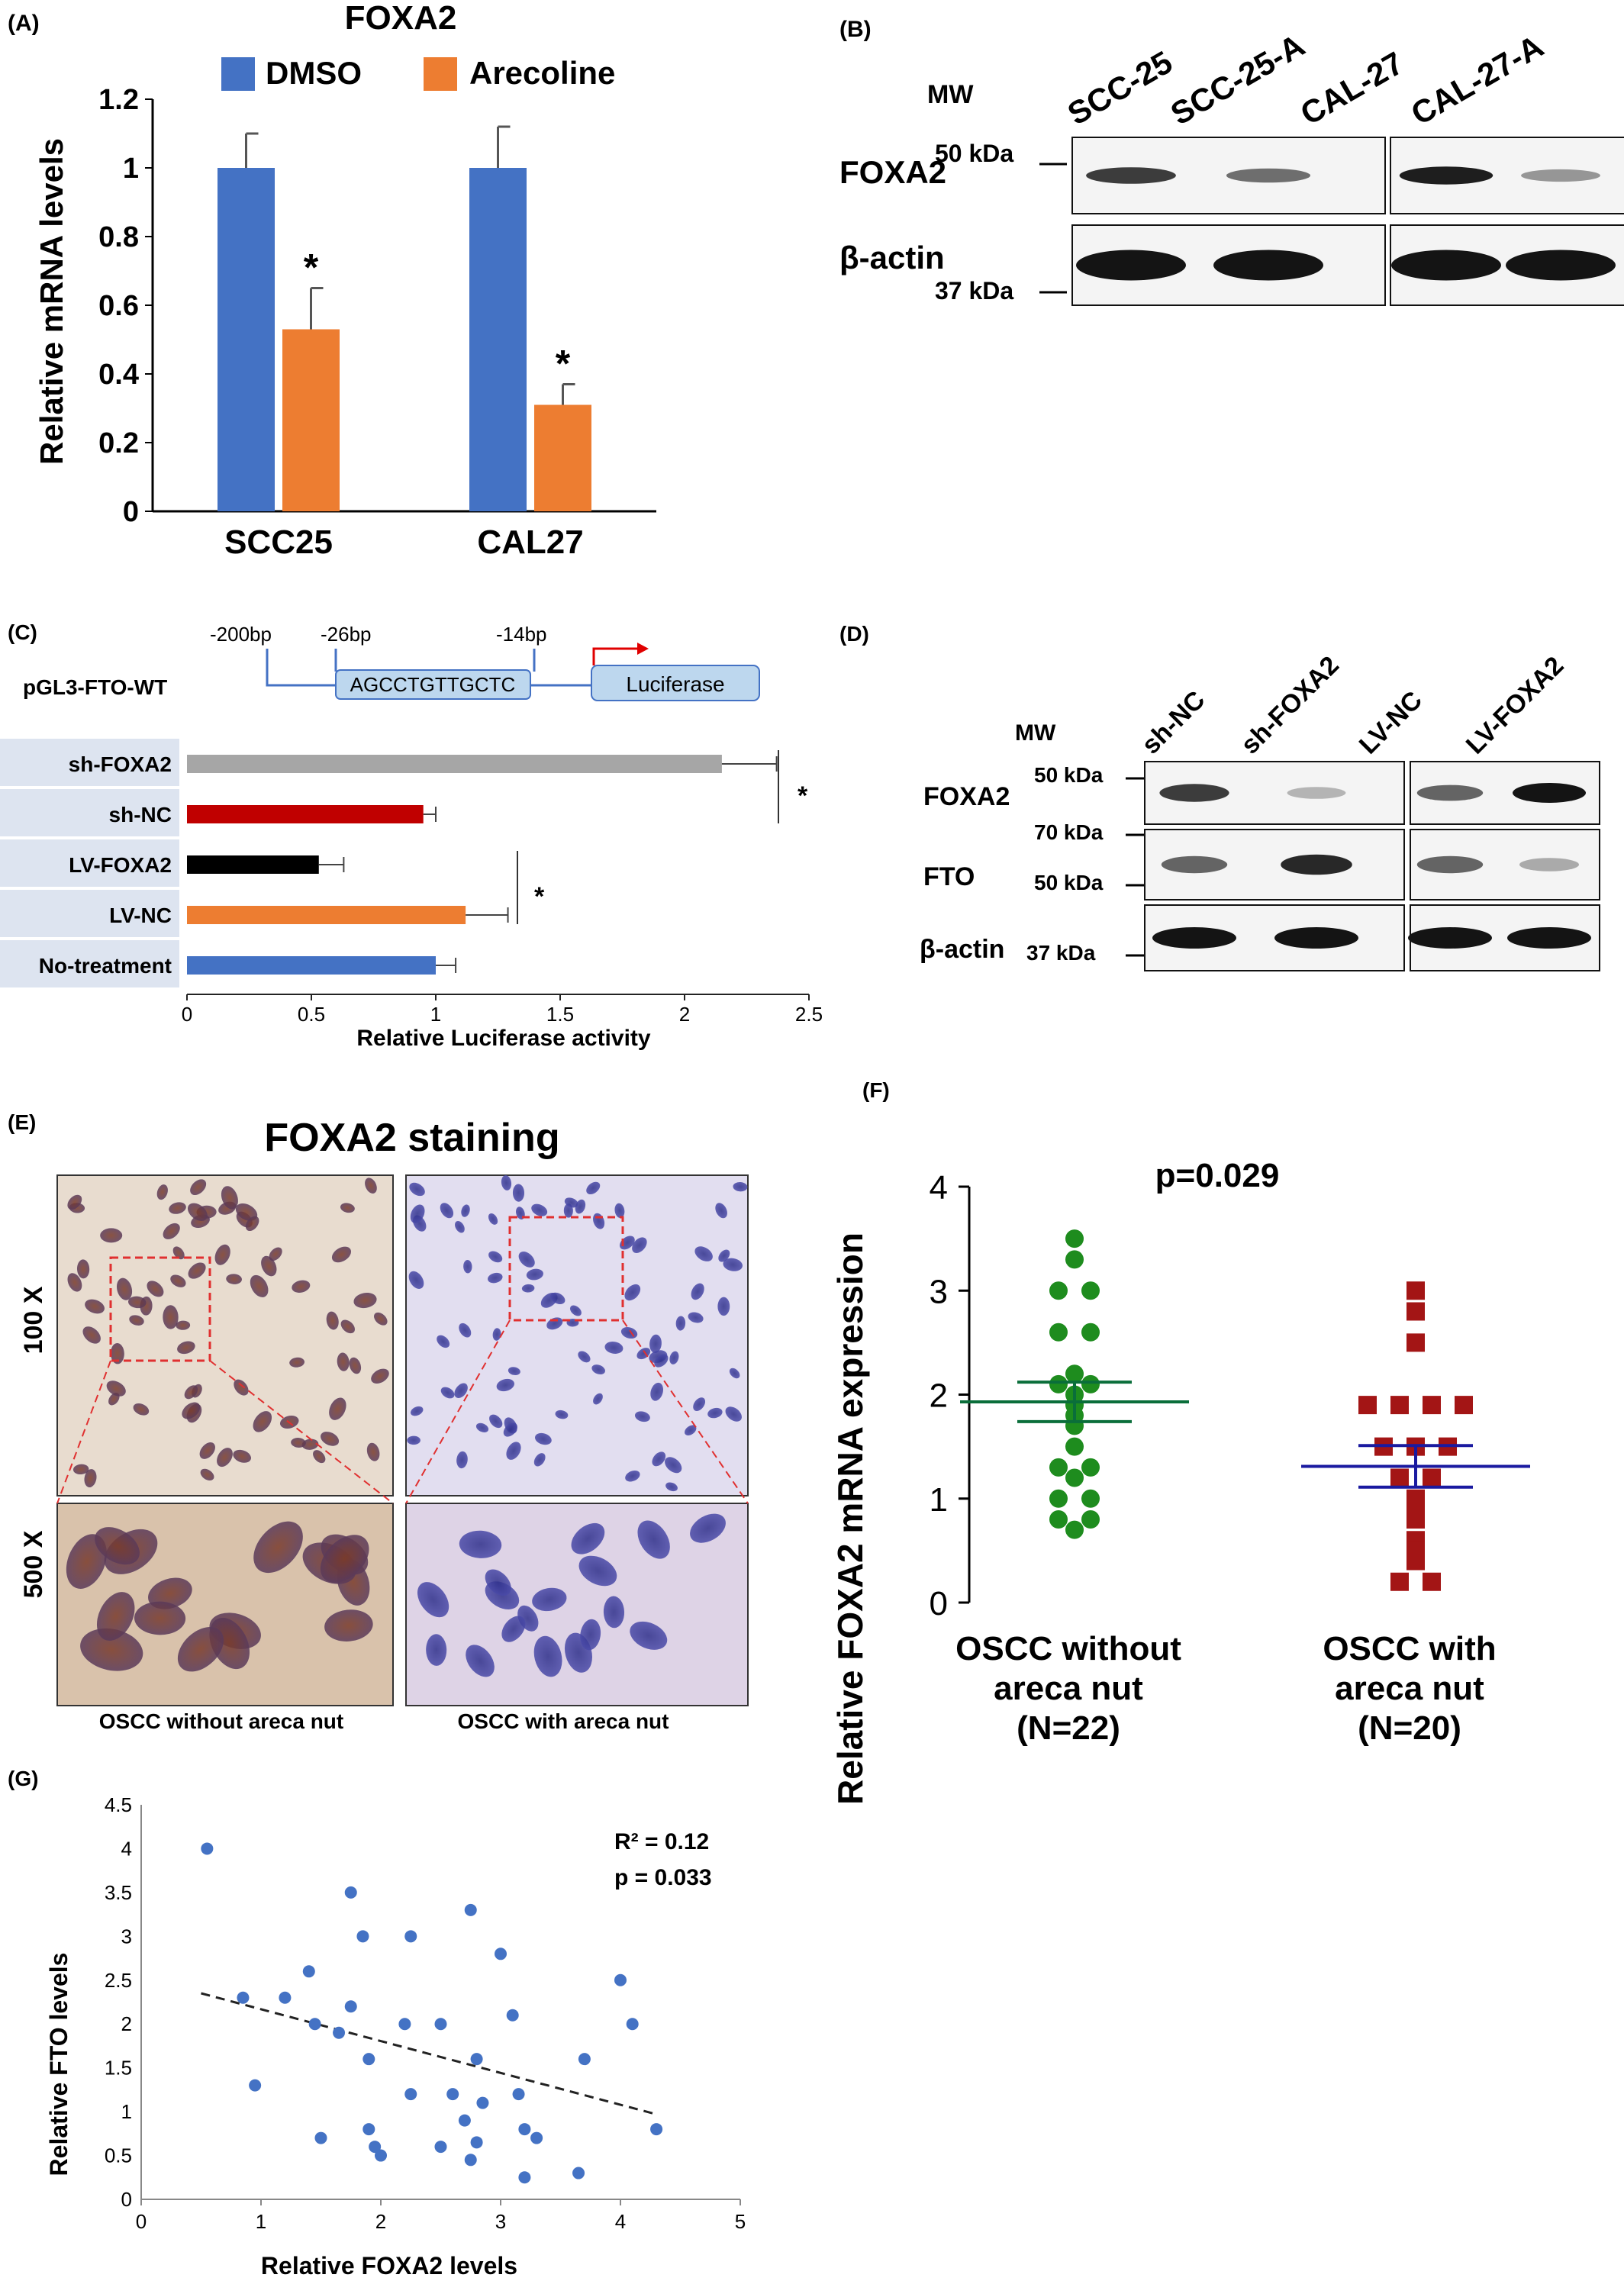  What do you see at coordinates (261, 2221) in the screenshot?
I see `g-x-tick-label: 1` at bounding box center [261, 2221].